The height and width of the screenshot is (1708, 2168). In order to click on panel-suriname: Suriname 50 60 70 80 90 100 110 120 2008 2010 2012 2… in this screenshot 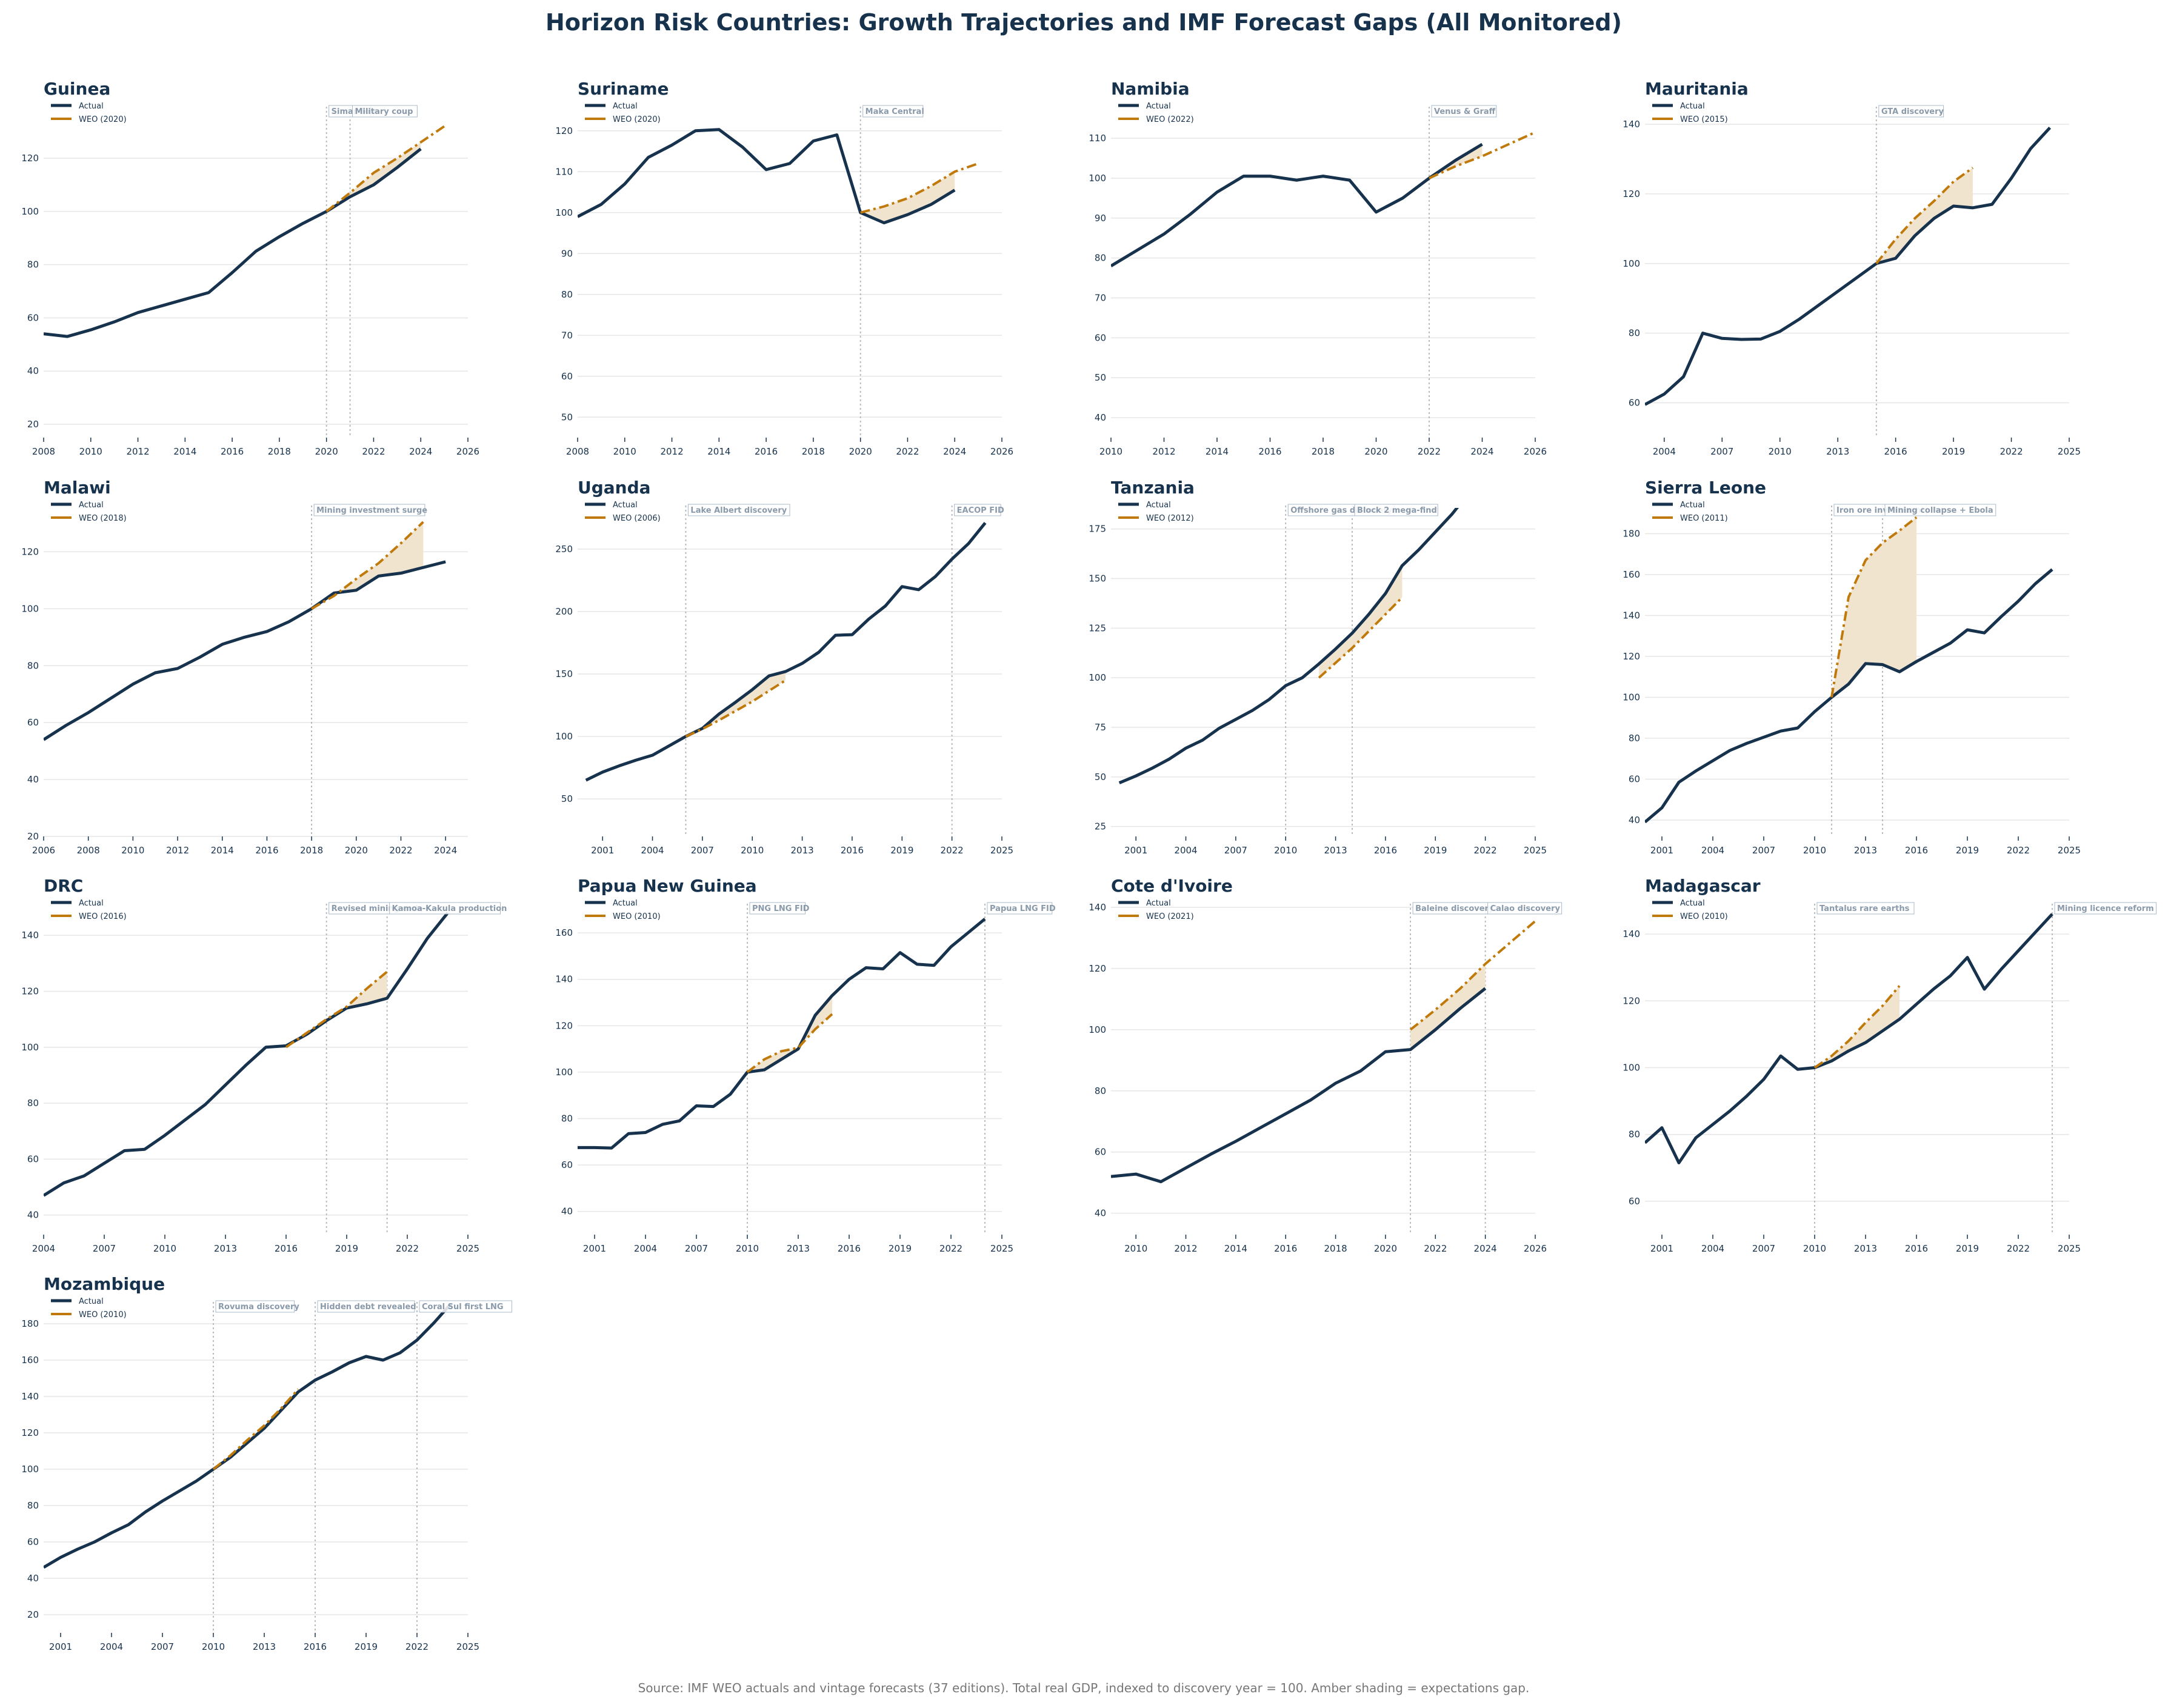, I will do `click(784, 268)`.